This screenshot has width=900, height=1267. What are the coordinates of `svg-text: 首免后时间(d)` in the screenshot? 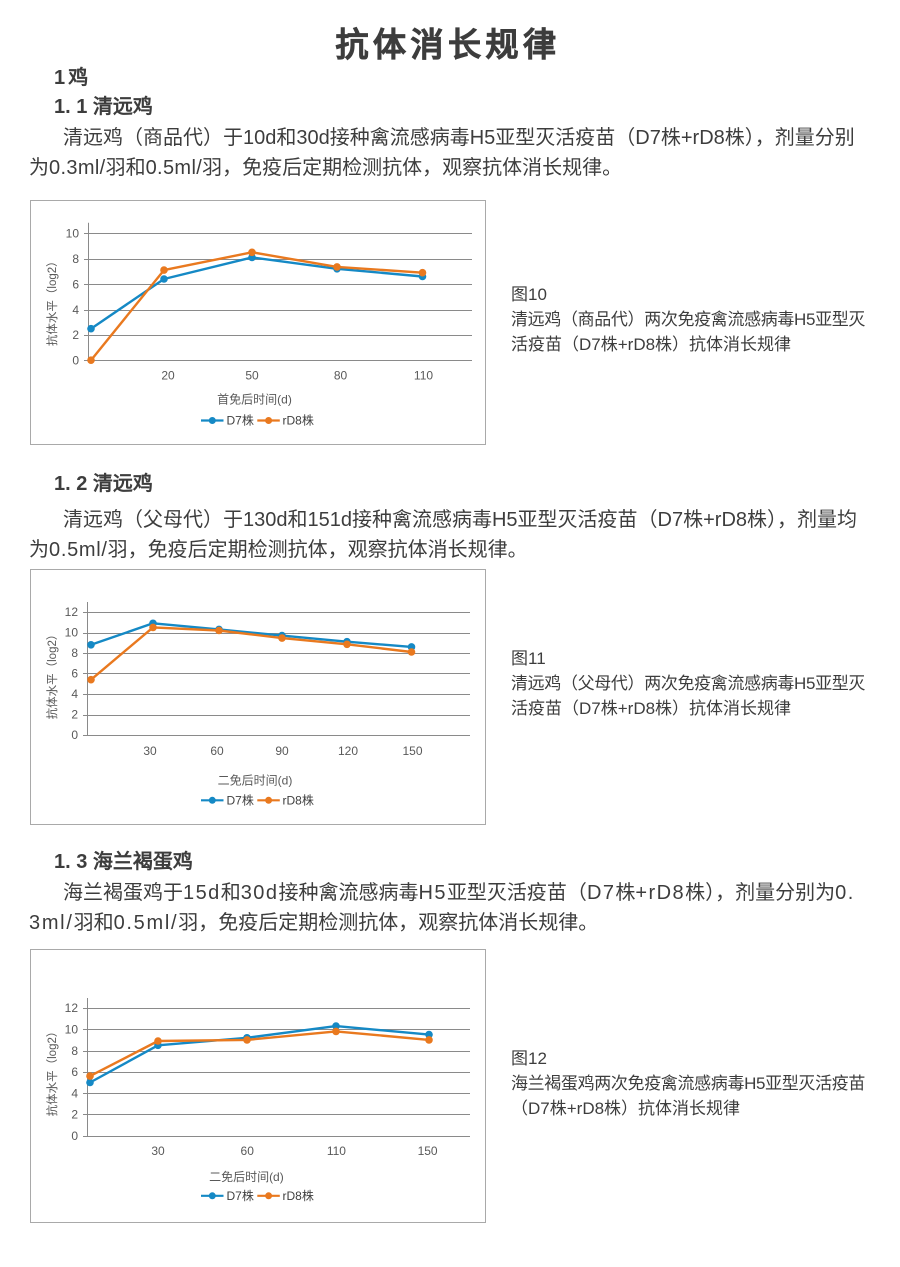 It's located at (254, 399).